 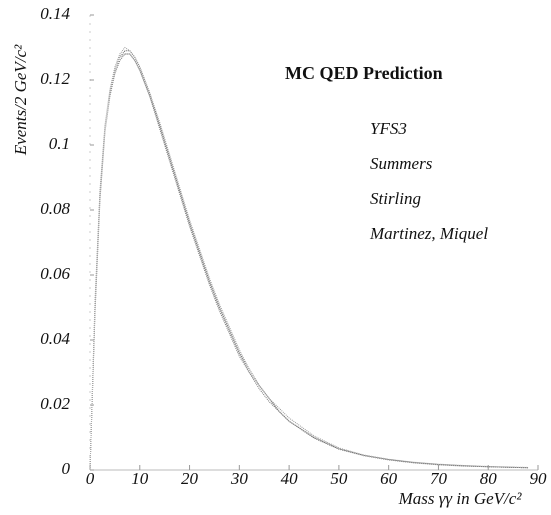 I want to click on y-axis-label: Events/2 GeV/c², so click(x=20, y=100).